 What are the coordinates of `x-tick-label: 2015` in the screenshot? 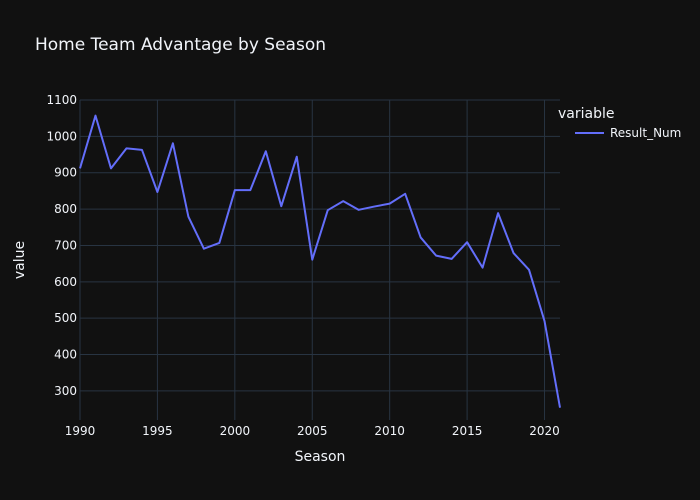 It's located at (467, 431).